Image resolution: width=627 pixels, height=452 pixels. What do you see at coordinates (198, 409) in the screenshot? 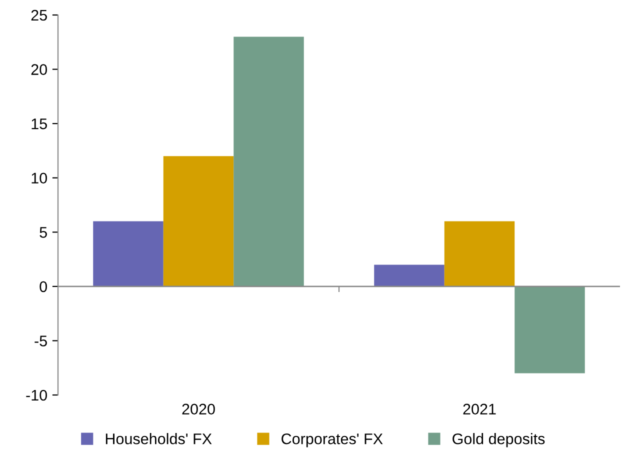
I see `x-tick-label: 2020` at bounding box center [198, 409].